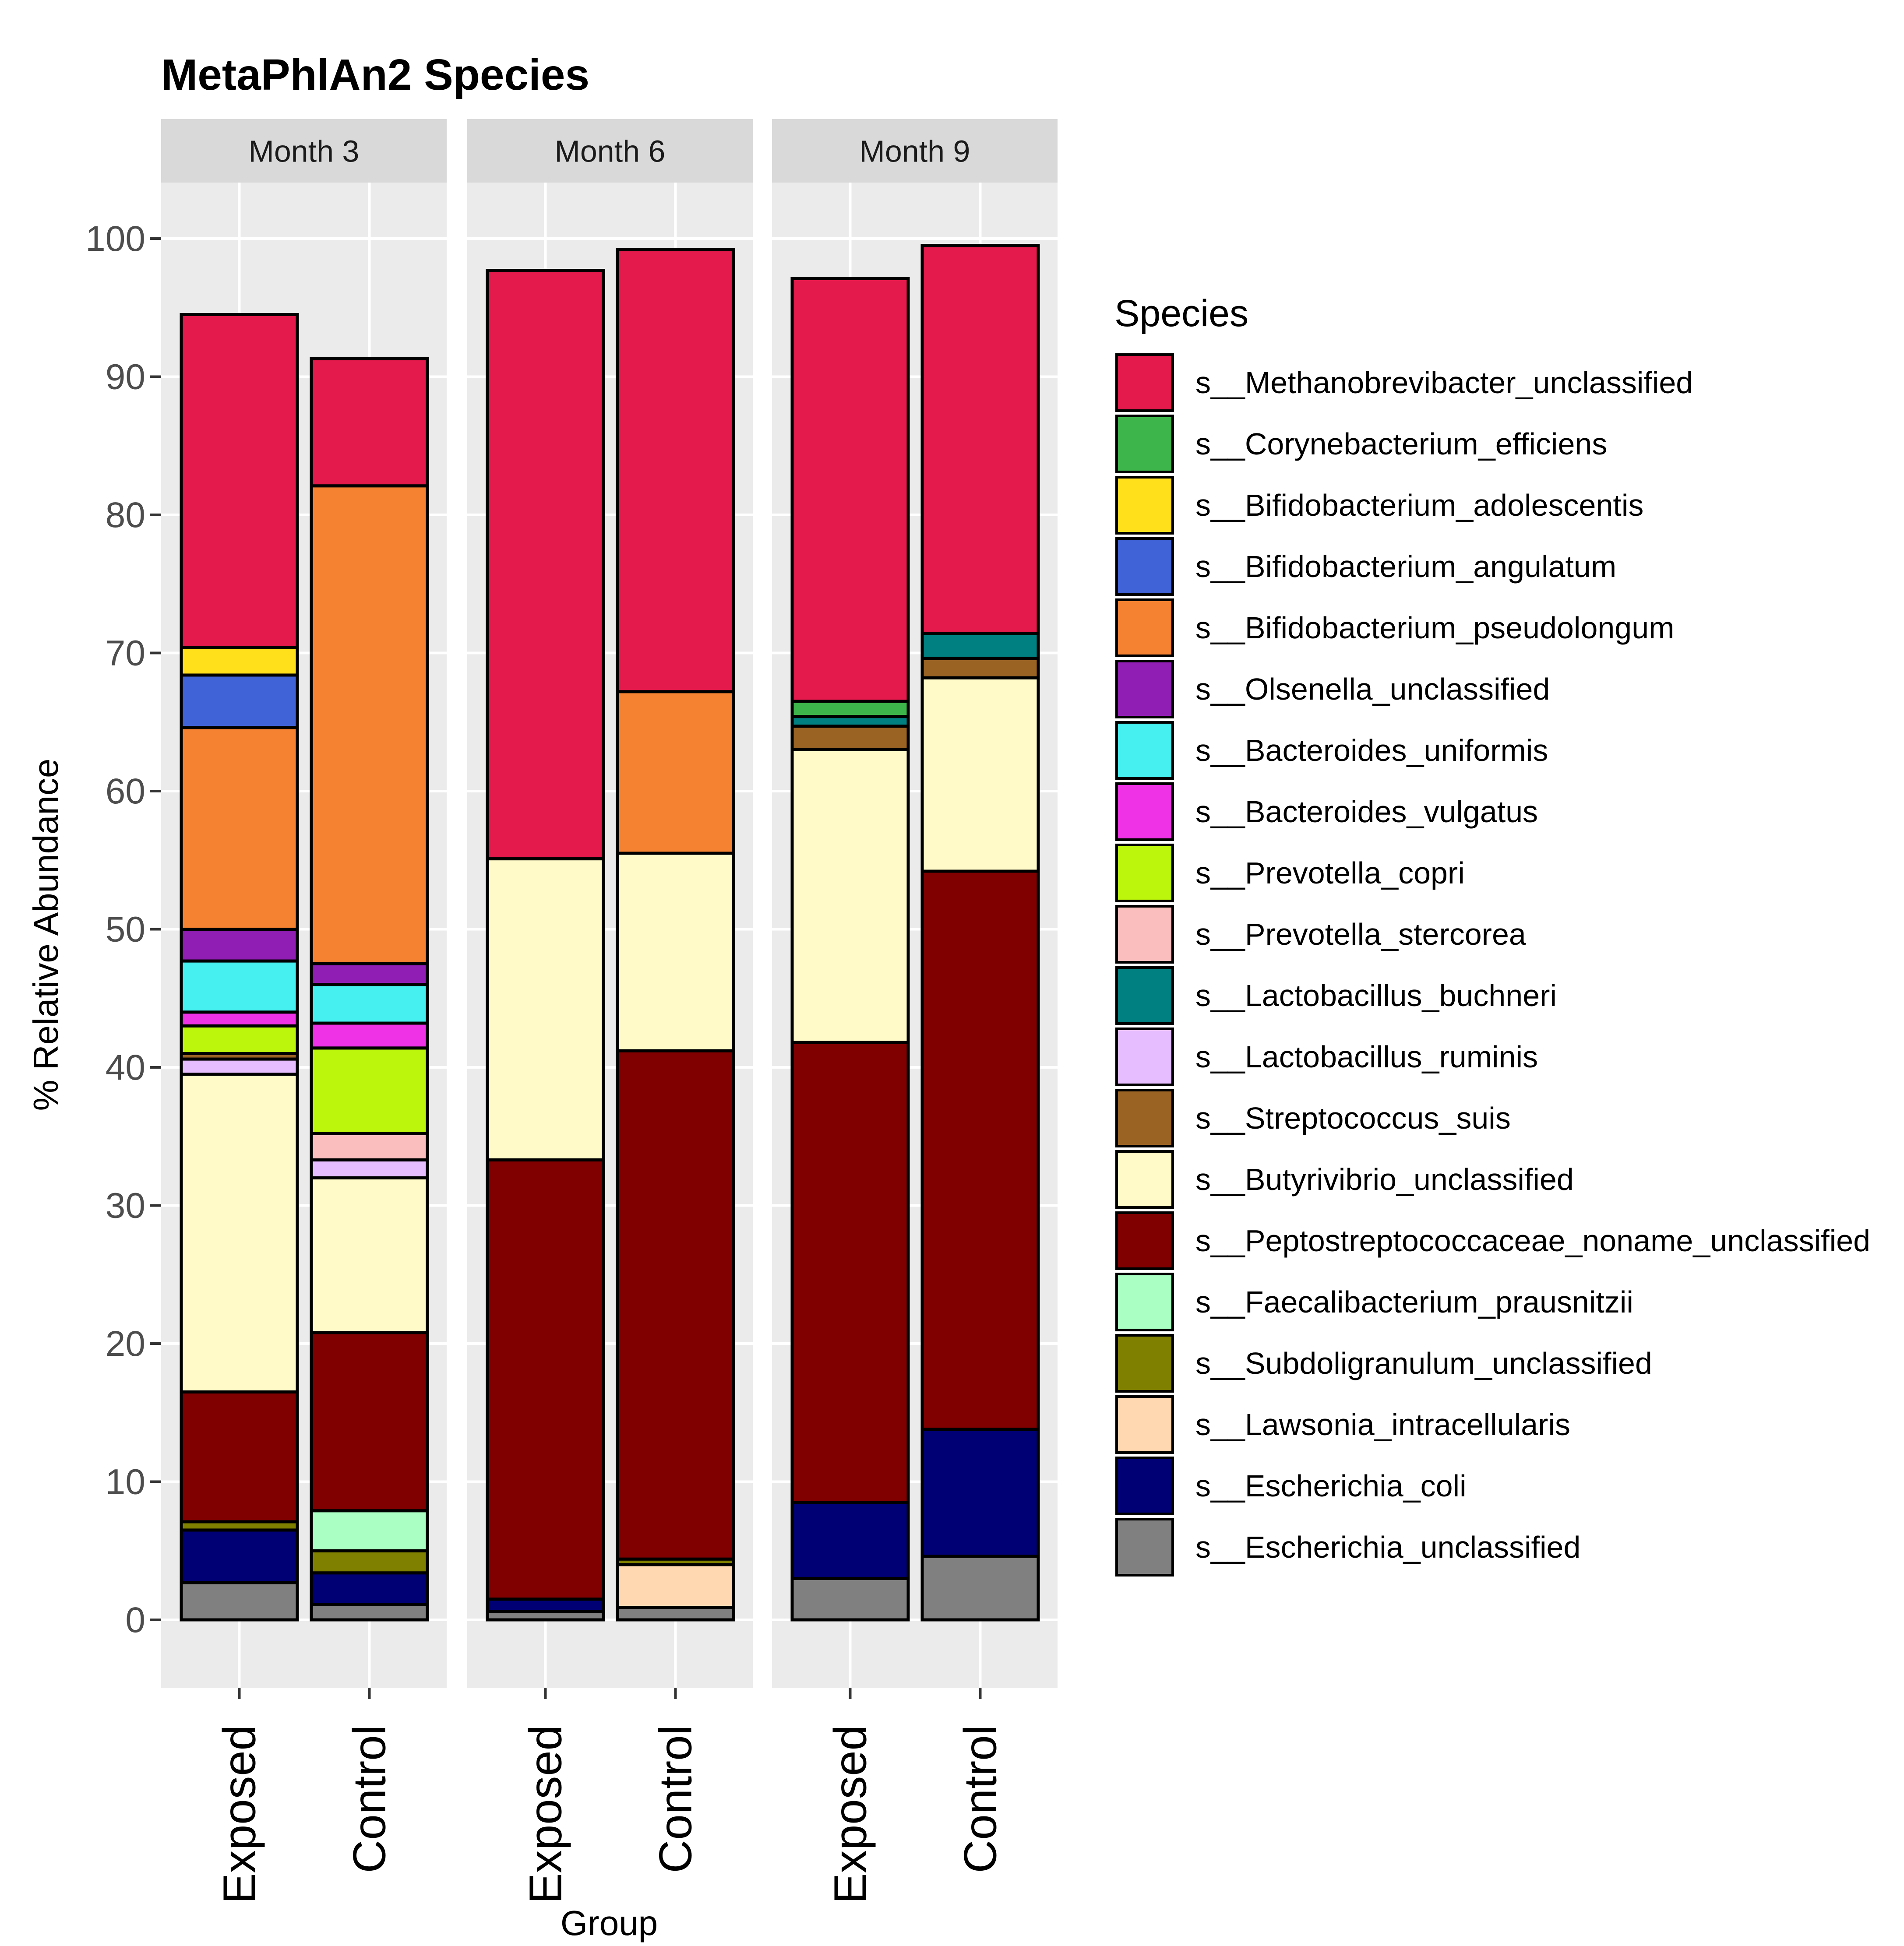 The width and height of the screenshot is (1904, 1946). What do you see at coordinates (125, 377) in the screenshot?
I see `y-tick-label: 90` at bounding box center [125, 377].